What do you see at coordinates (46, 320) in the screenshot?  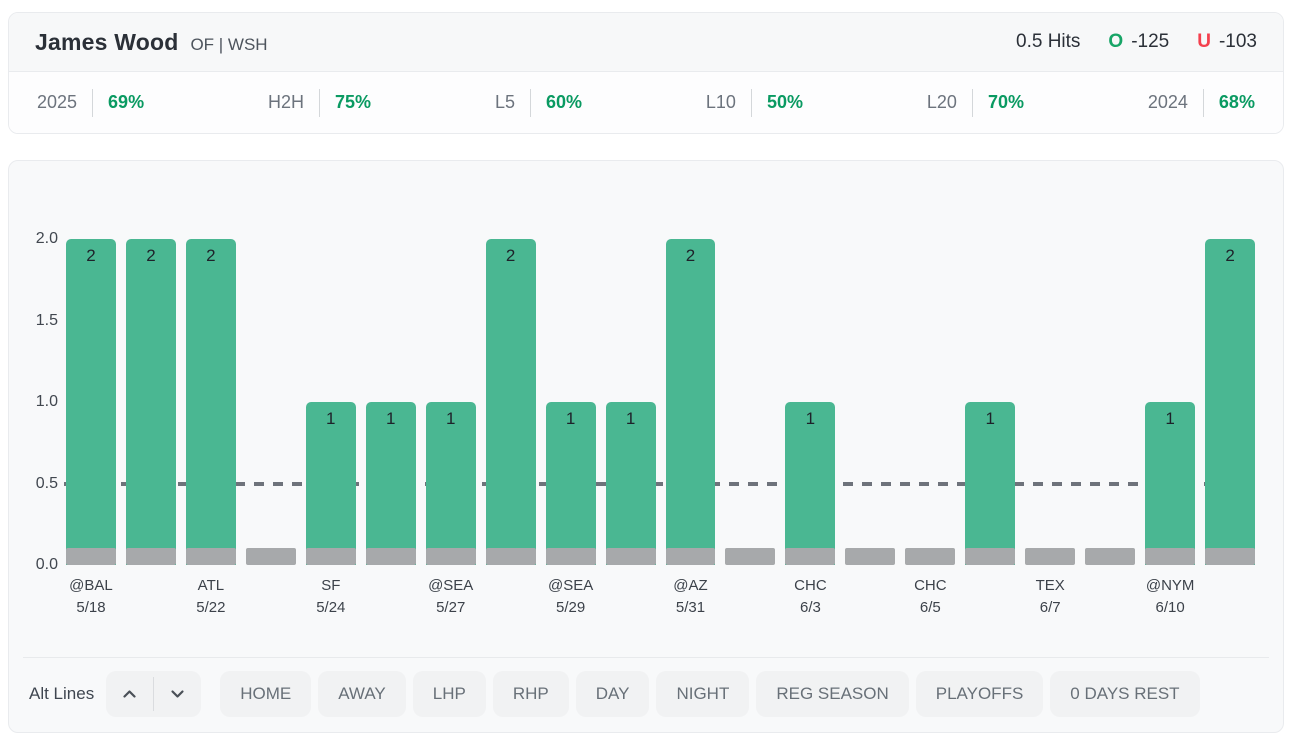 I see `y-tick: 1.5` at bounding box center [46, 320].